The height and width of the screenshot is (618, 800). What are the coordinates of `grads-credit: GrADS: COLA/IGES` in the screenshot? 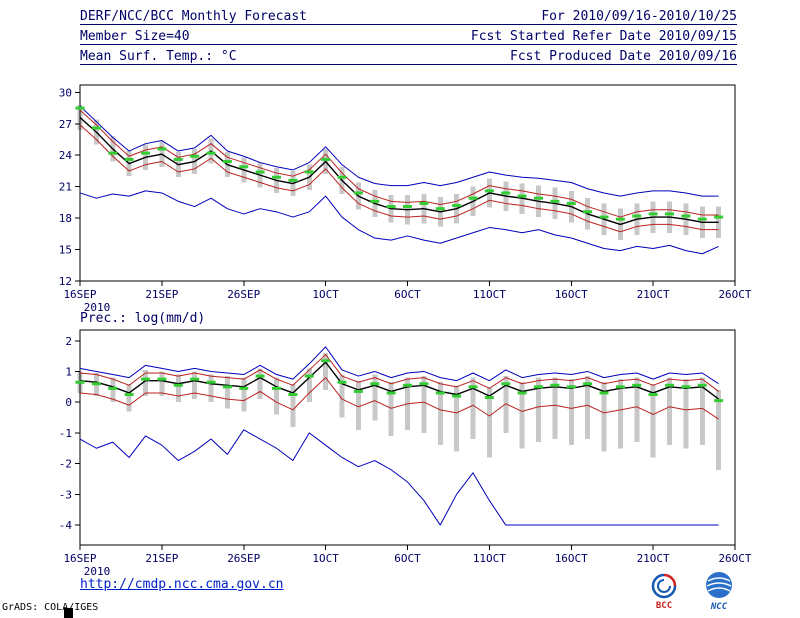 It's located at (50, 607).